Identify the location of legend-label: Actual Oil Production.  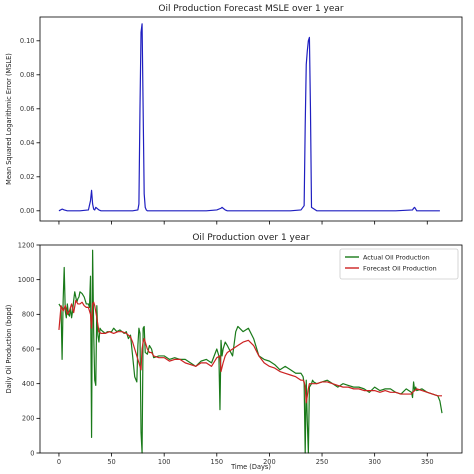
(396, 257).